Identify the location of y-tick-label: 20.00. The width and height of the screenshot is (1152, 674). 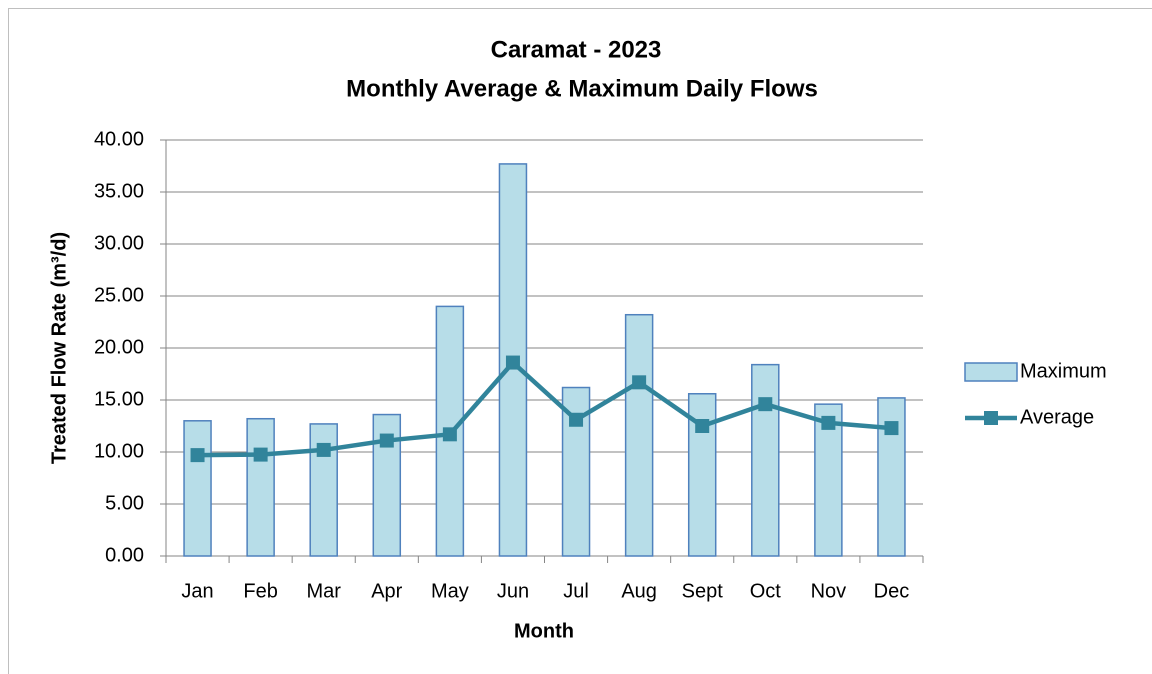
(119, 347).